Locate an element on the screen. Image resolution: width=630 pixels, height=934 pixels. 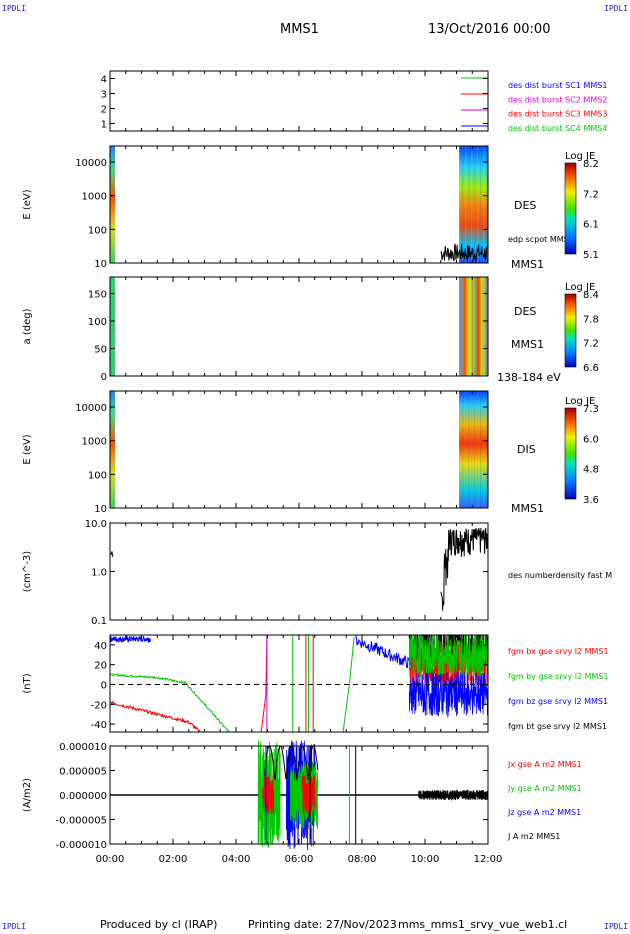
y-axis-label: (A/m2) is located at coordinates (27, 795).